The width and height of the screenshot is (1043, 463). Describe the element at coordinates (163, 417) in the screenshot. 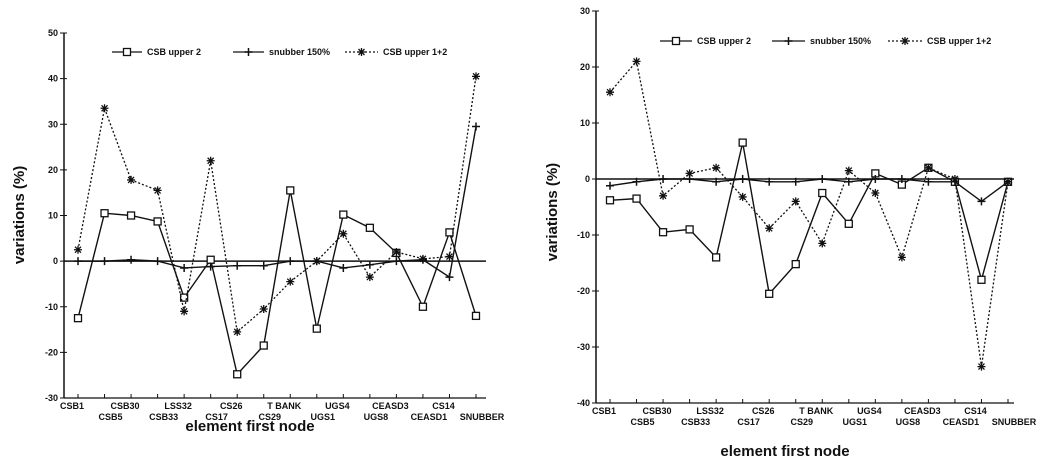

I see `x-tick-label: CSB33` at that location.